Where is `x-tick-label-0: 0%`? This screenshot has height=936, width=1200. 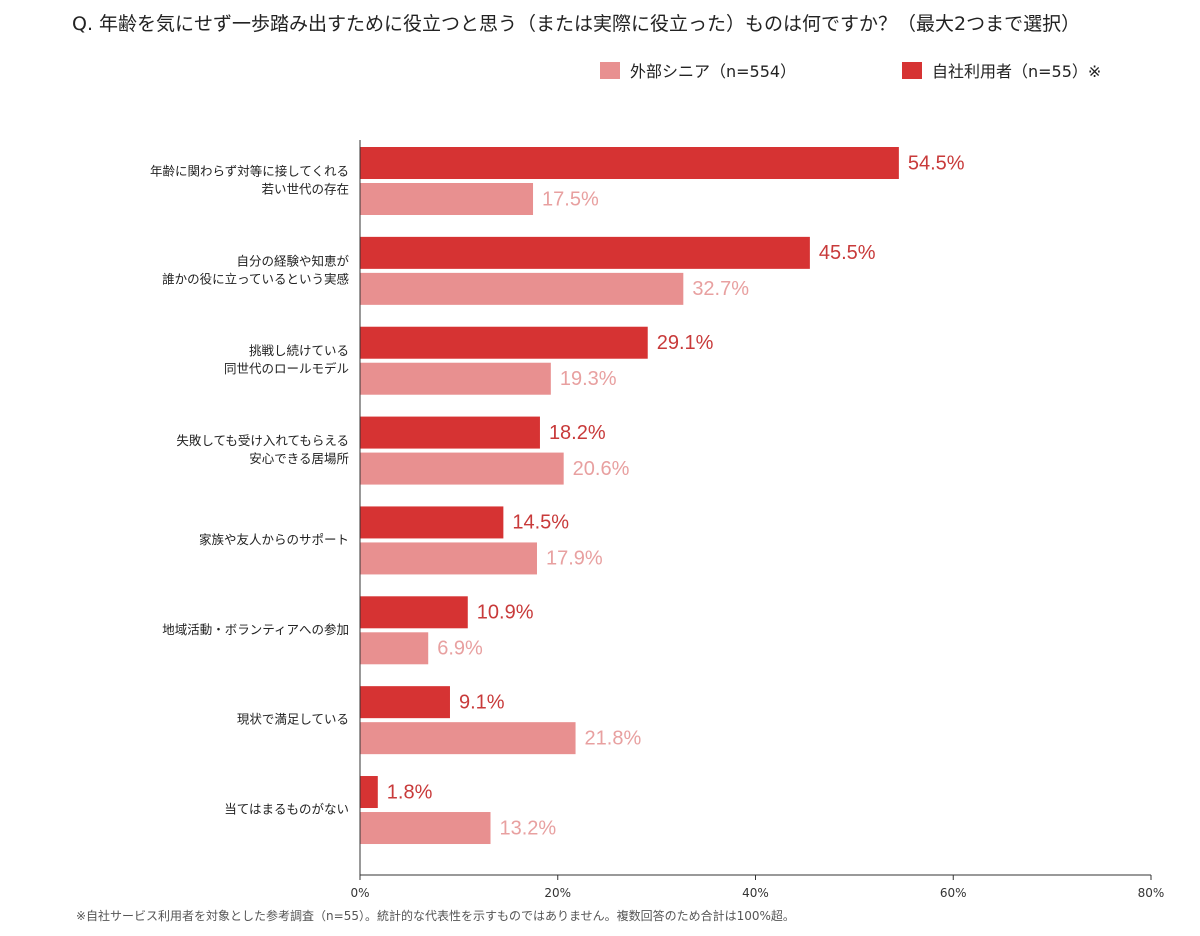 x-tick-label-0: 0% is located at coordinates (359, 893).